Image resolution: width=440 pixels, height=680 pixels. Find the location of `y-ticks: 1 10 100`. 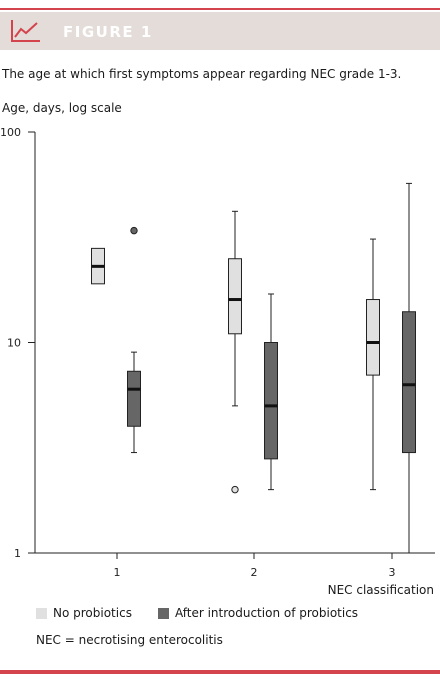

y-ticks: 1 10 100 is located at coordinates (17, 343).